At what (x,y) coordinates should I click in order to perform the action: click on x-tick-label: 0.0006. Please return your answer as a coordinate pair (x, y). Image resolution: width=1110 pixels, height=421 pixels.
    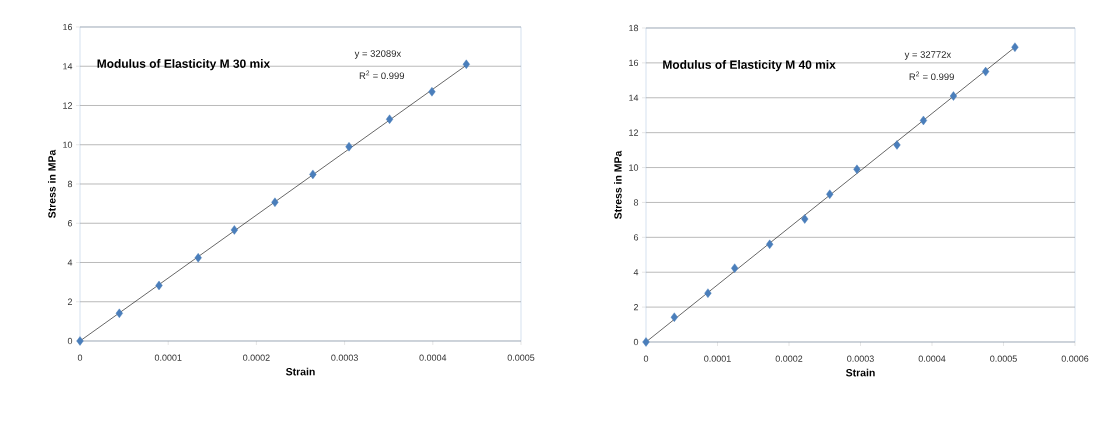
    Looking at the image, I should click on (1075, 358).